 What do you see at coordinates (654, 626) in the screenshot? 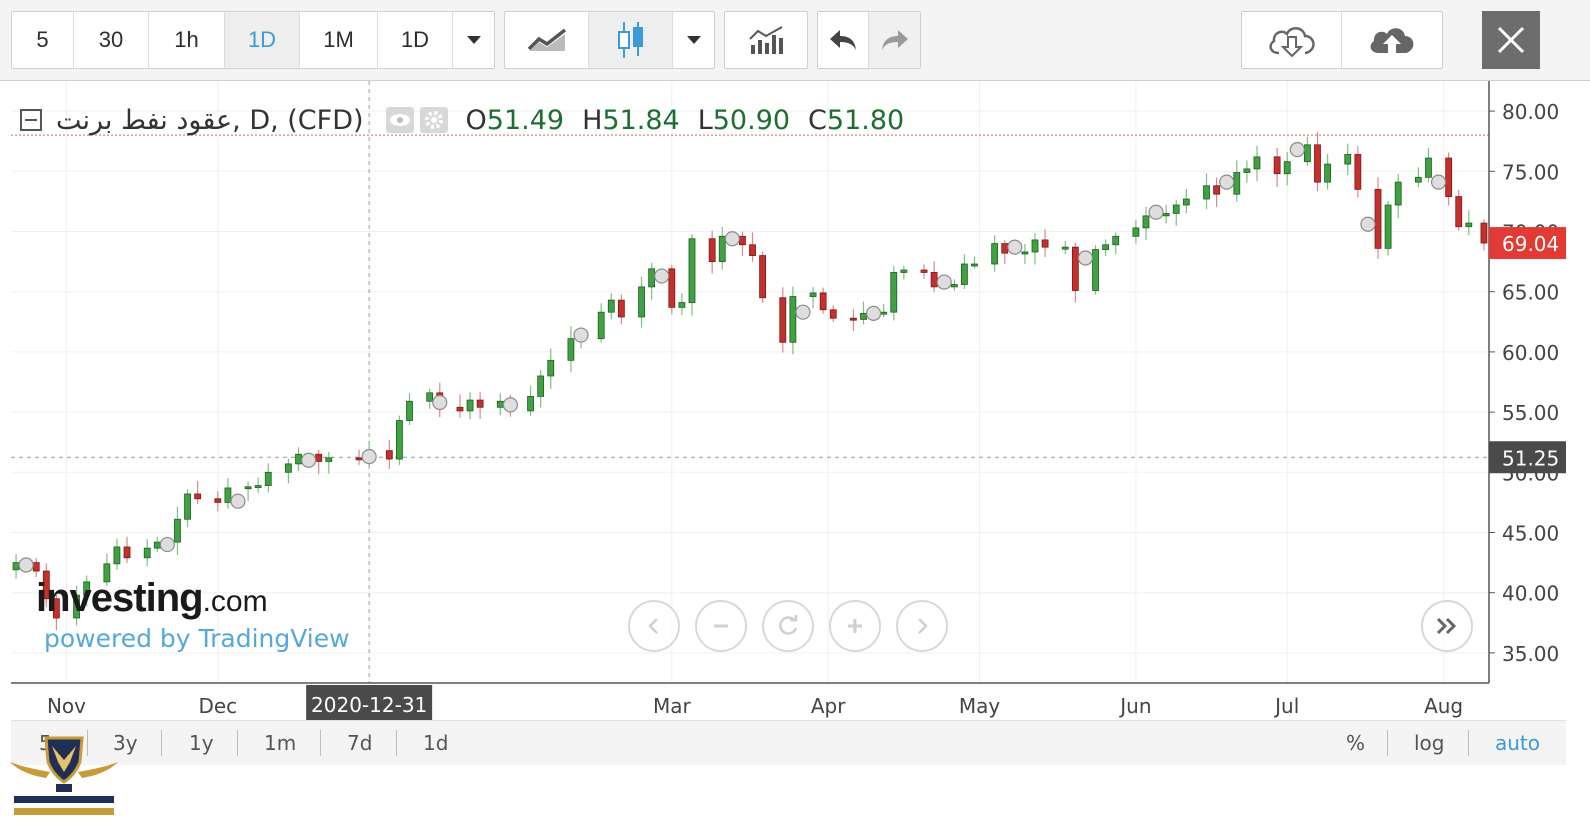
I see `scroll-left-button` at bounding box center [654, 626].